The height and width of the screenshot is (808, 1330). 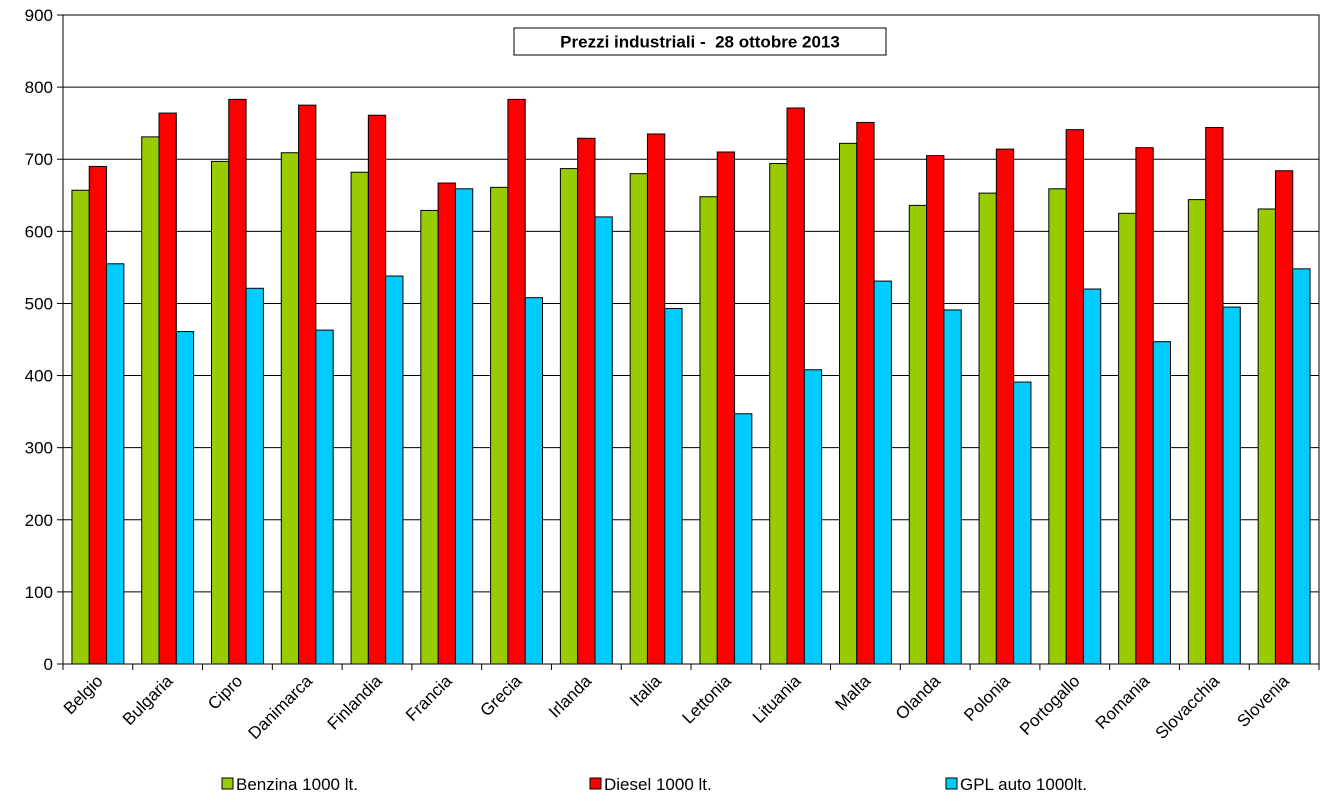 I want to click on x-tick-label: Romania, so click(x=1123, y=702).